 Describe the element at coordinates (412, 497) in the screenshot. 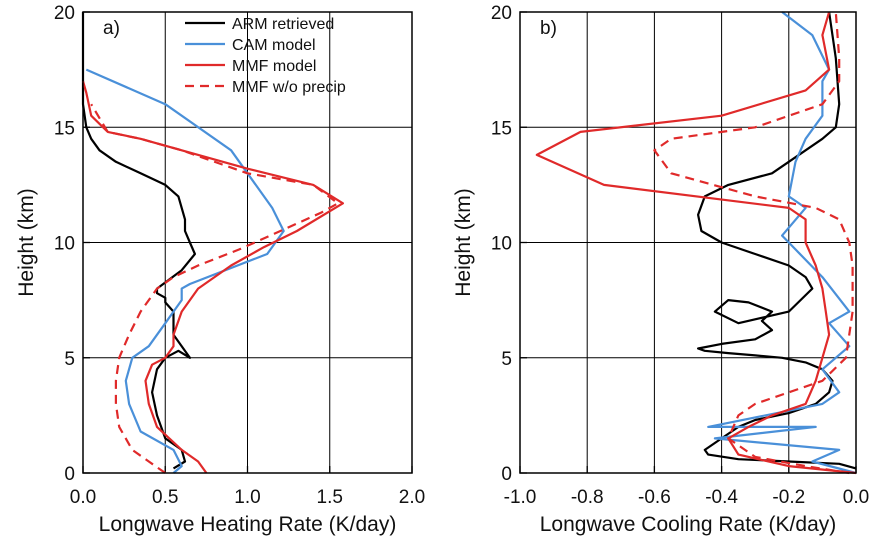

I see `x-tick-label: 2.0` at that location.